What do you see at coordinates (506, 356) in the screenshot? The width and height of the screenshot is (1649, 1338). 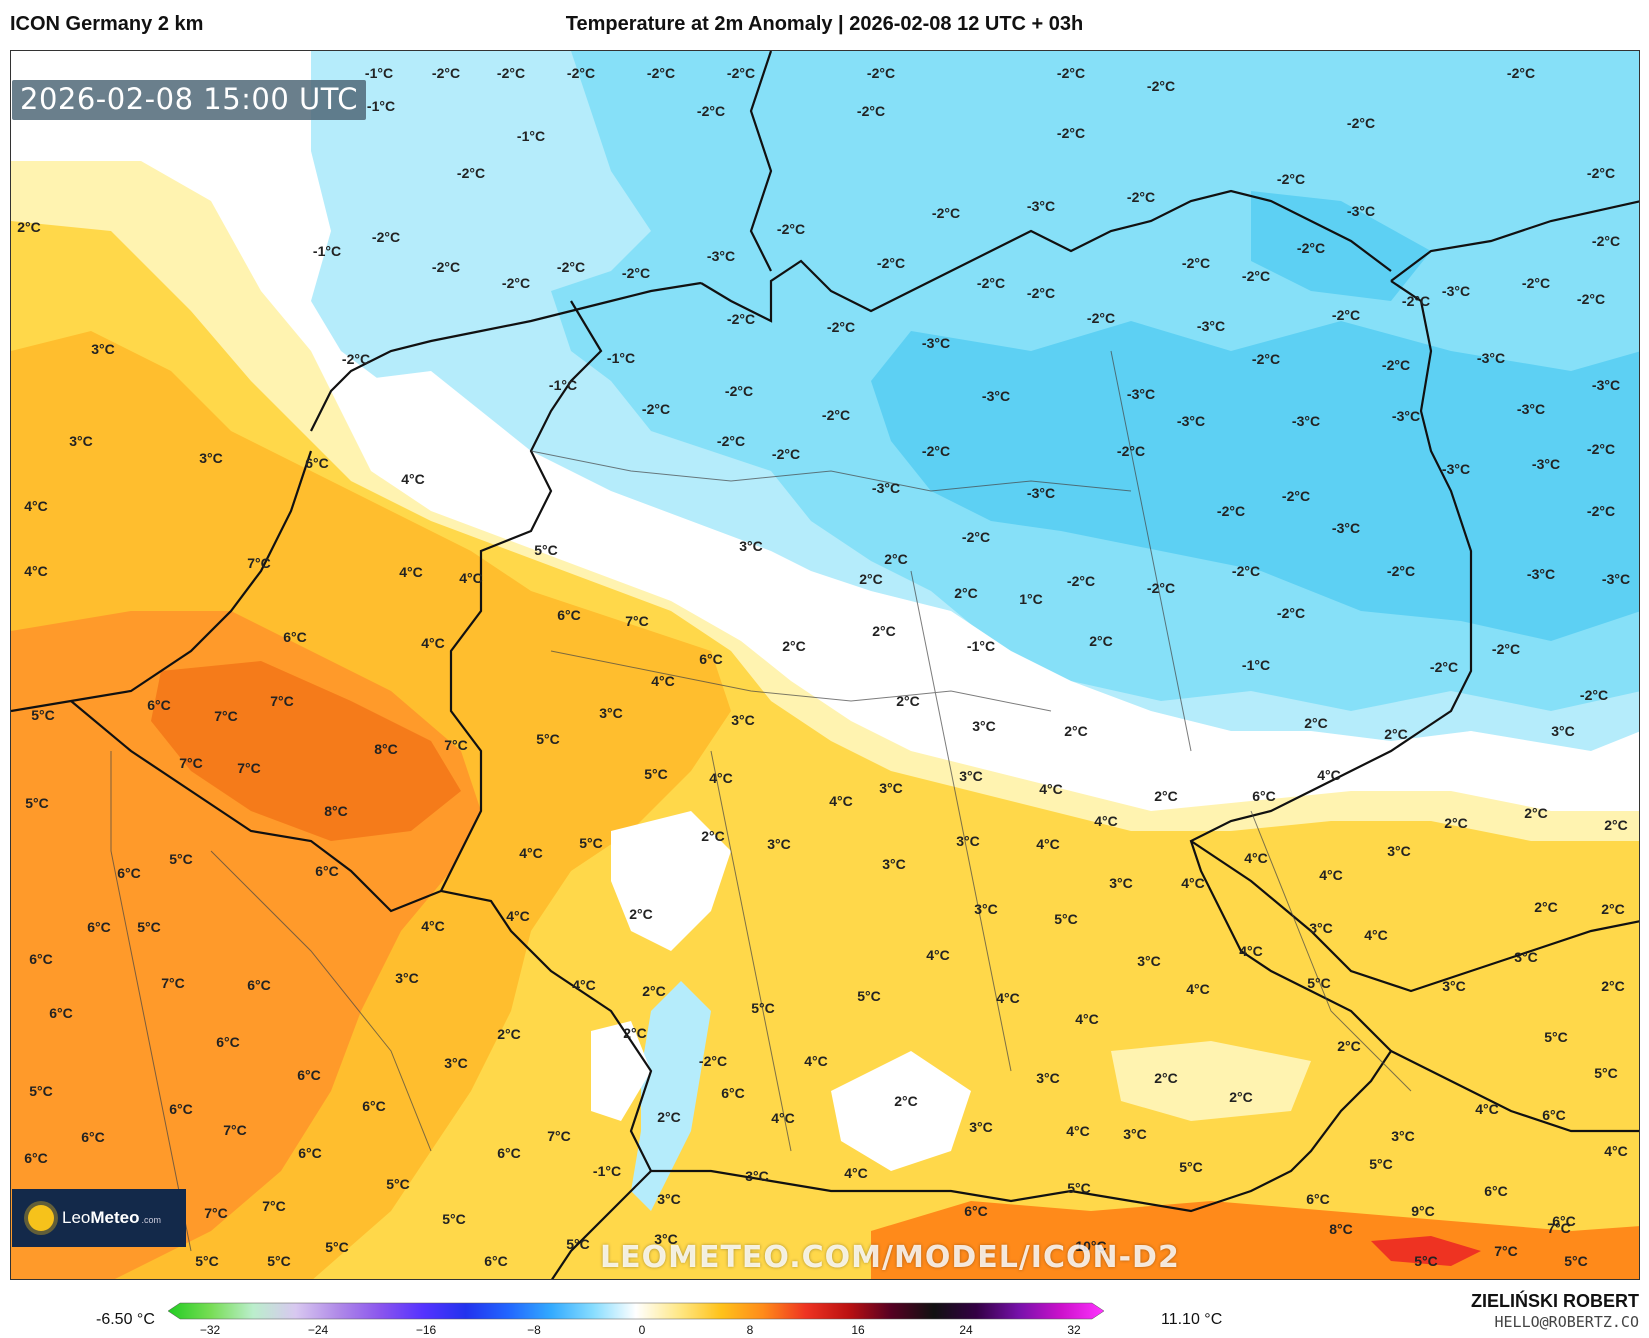 I see `north-sea-coast` at bounding box center [506, 356].